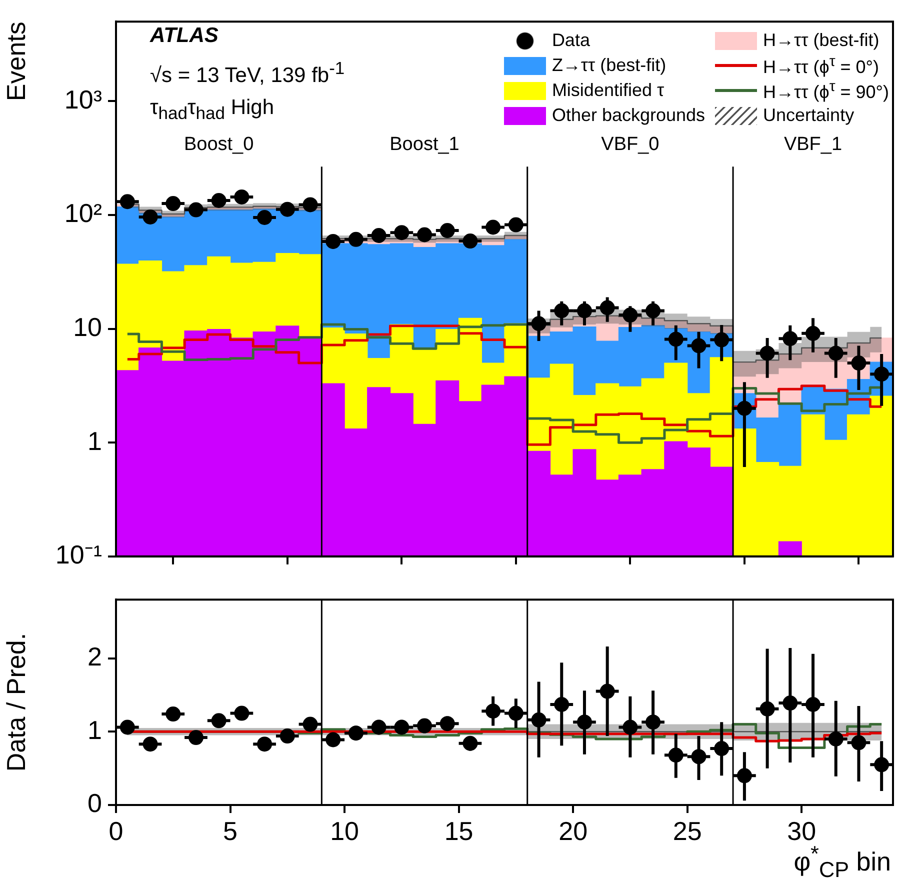 This screenshot has height=887, width=903. I want to click on x-tick-label: 20, so click(573, 831).